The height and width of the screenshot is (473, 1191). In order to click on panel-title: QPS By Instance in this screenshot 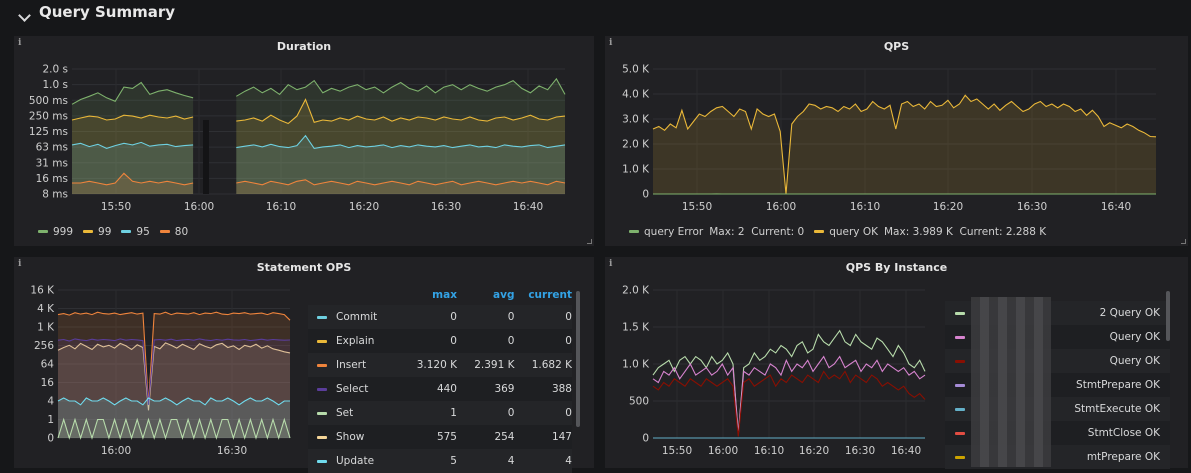, I will do `click(896, 267)`.